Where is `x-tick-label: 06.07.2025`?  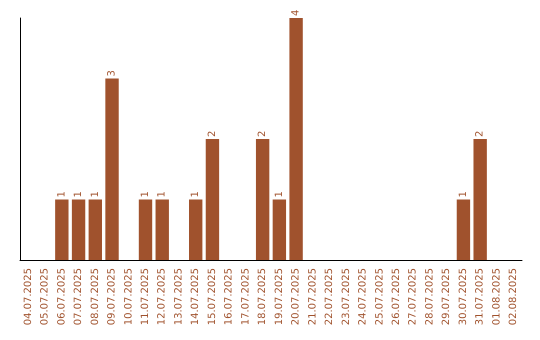
x-tick-label: 06.07.2025 is located at coordinates (62, 297).